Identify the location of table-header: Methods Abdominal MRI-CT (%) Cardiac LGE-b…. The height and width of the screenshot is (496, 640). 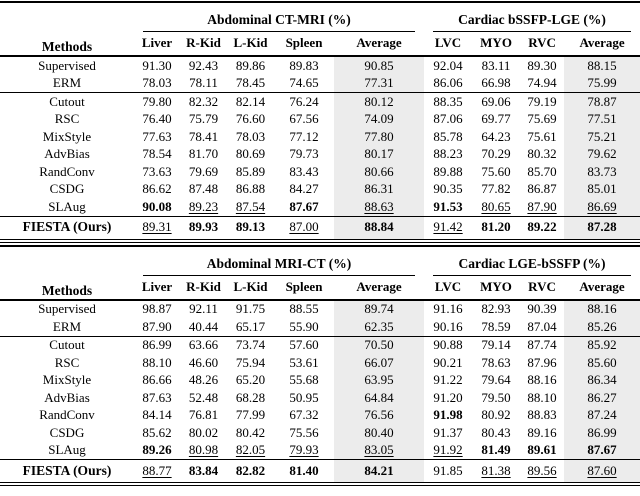
(320, 273).